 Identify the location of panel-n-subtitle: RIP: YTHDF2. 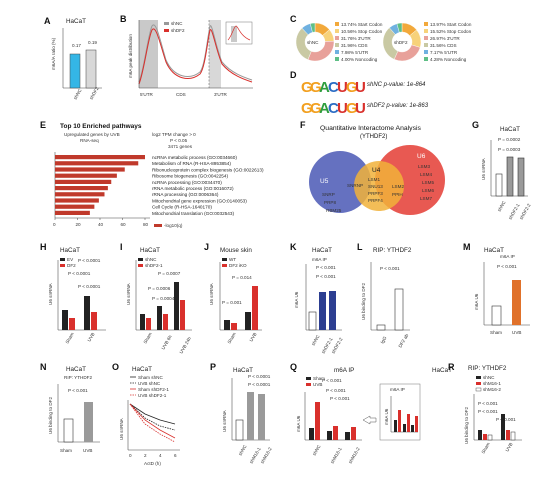
(78, 377).